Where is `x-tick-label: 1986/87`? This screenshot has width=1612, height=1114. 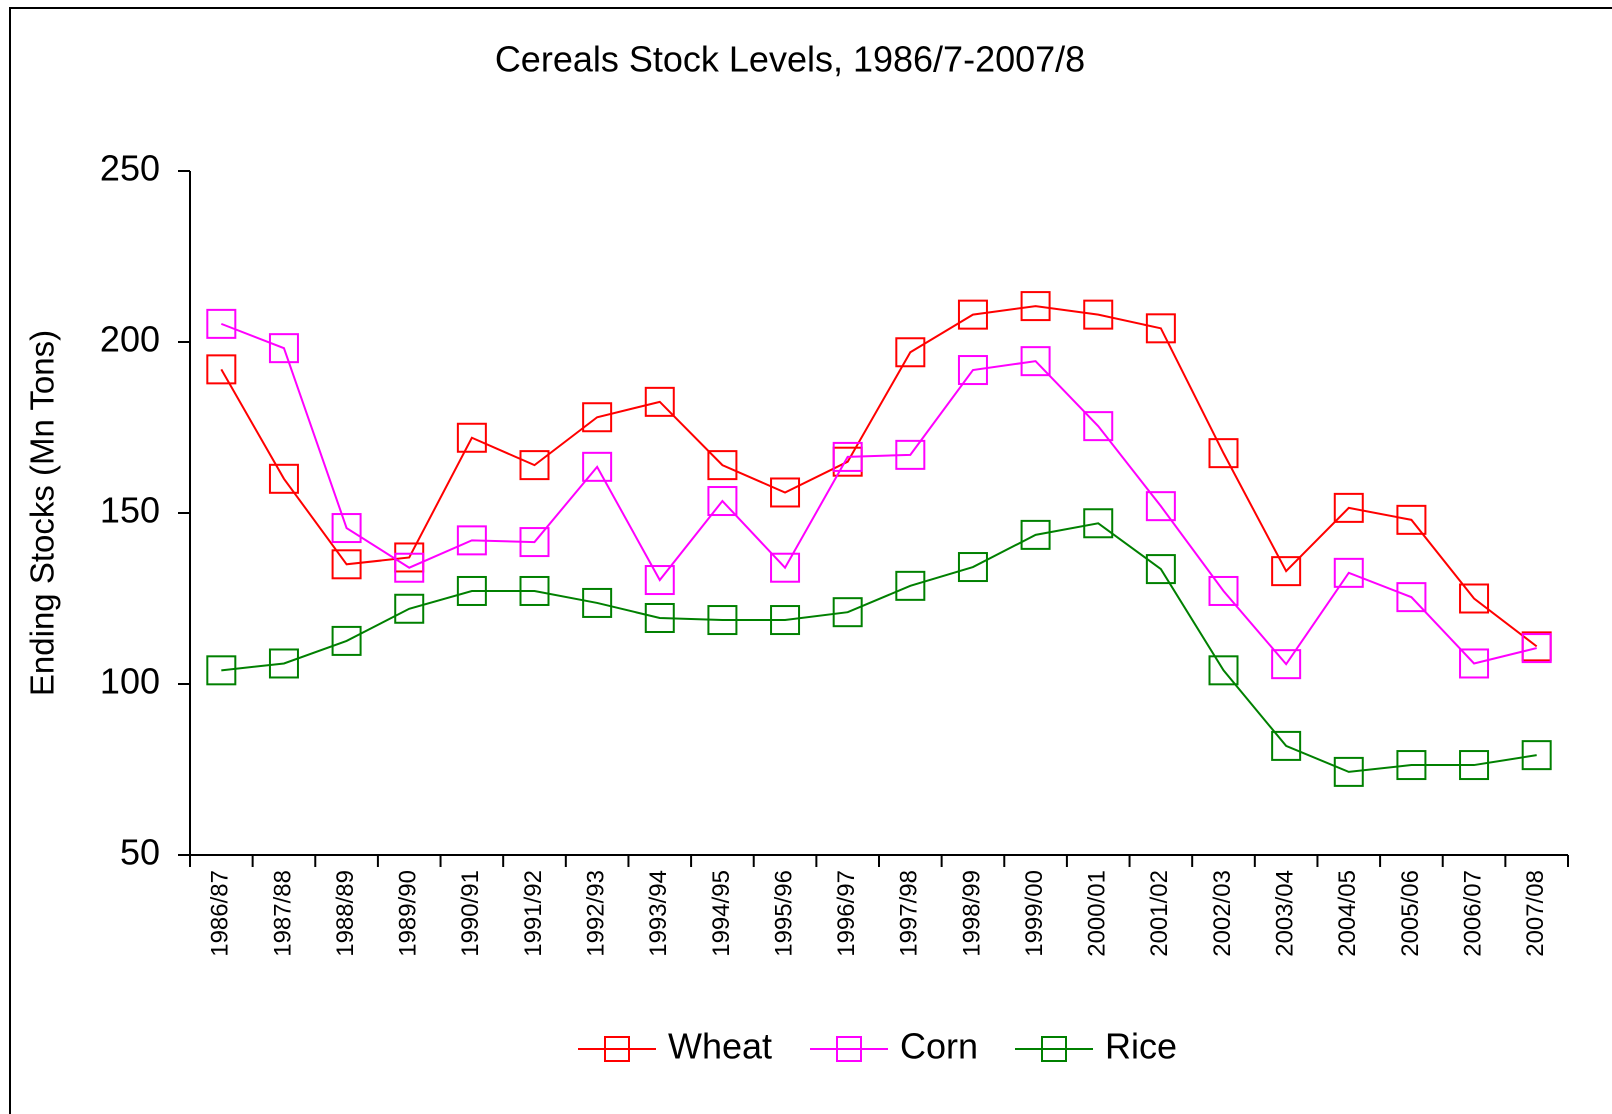
x-tick-label: 1986/87 is located at coordinates (220, 913).